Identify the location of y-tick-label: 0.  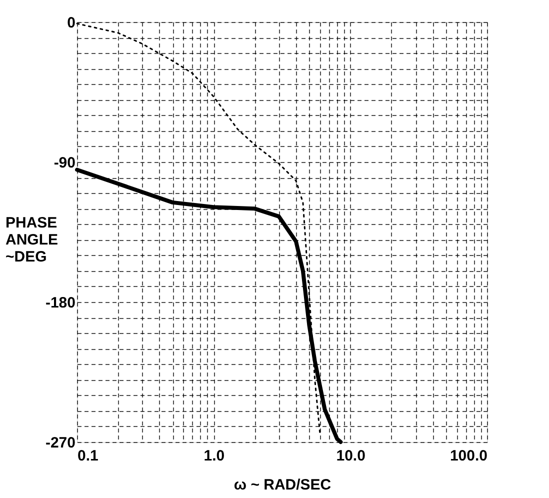
(71, 23).